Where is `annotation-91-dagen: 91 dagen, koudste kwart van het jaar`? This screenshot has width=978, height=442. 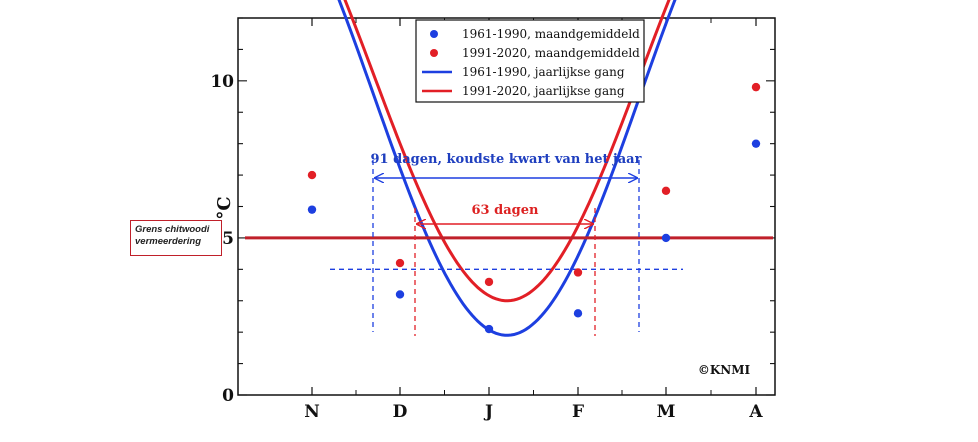
annotation-91-dagen: 91 dagen, koudste kwart van het jaar is located at coordinates (506, 159).